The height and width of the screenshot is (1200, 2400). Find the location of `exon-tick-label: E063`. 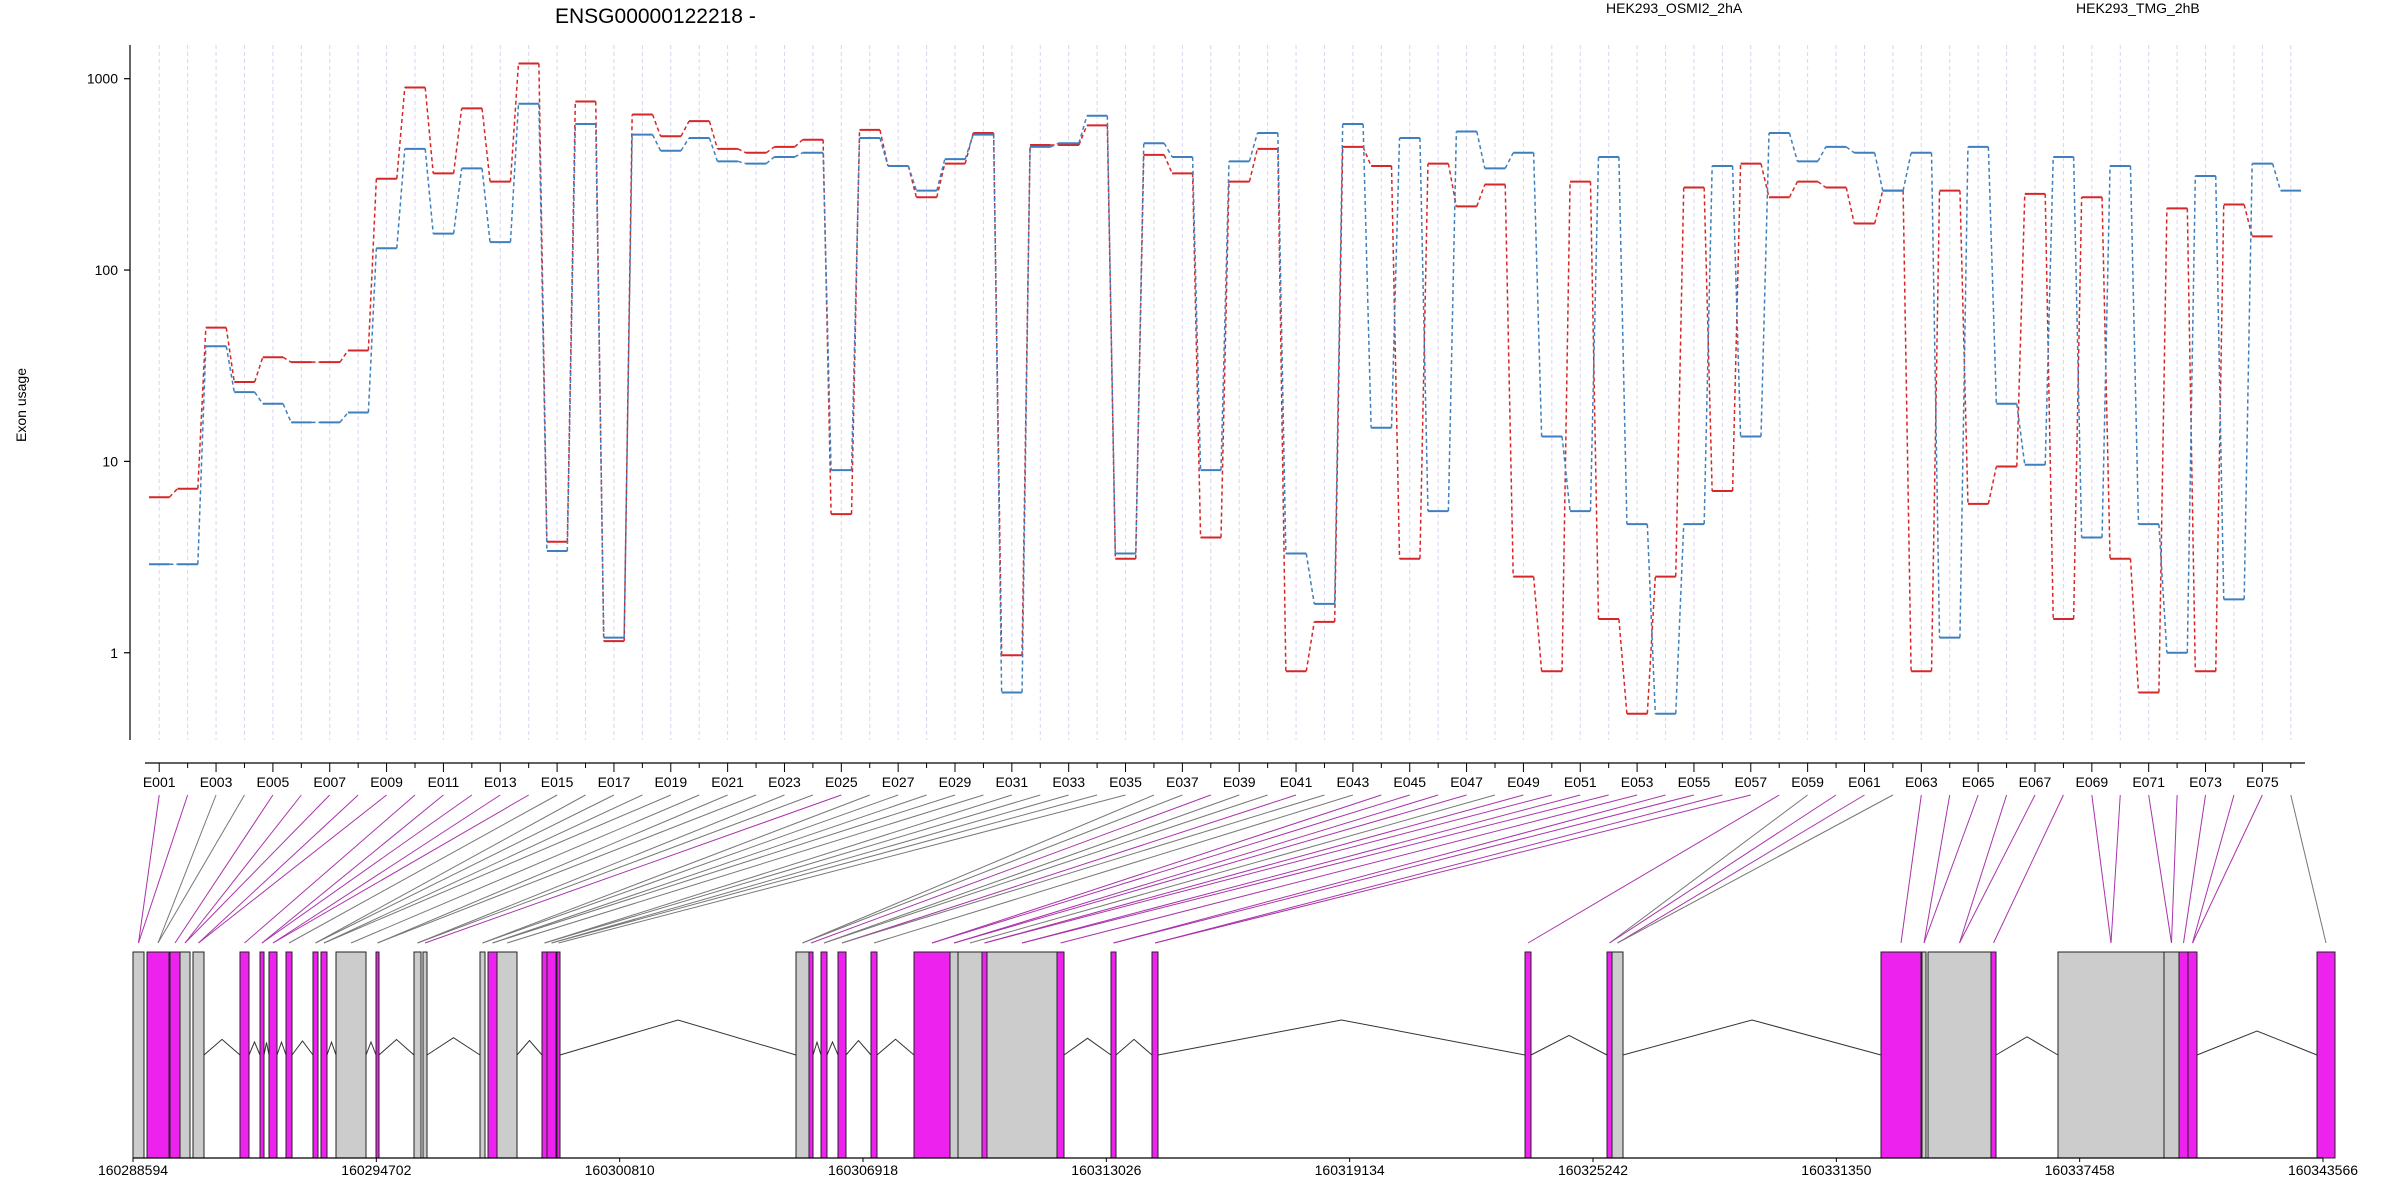

exon-tick-label: E063 is located at coordinates (1921, 782).